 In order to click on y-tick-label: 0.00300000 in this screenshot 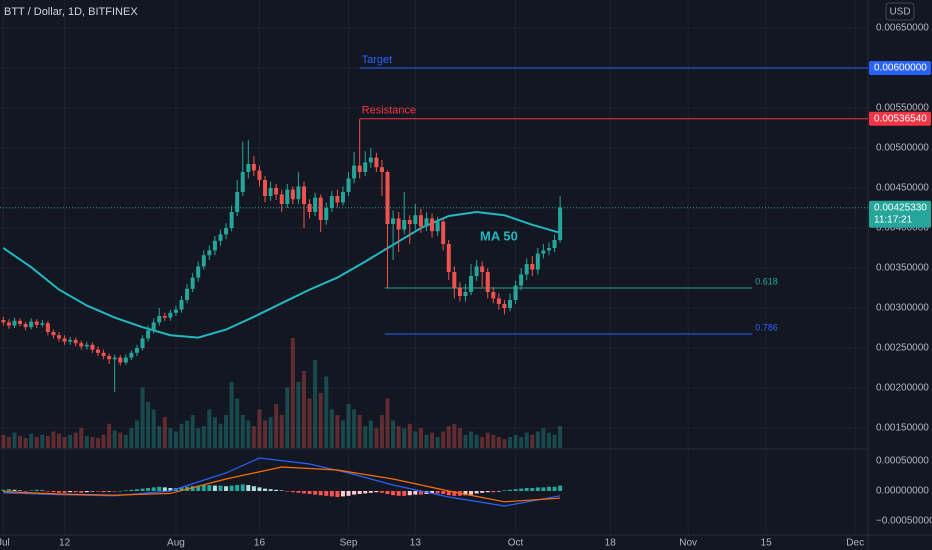, I will do `click(902, 308)`.